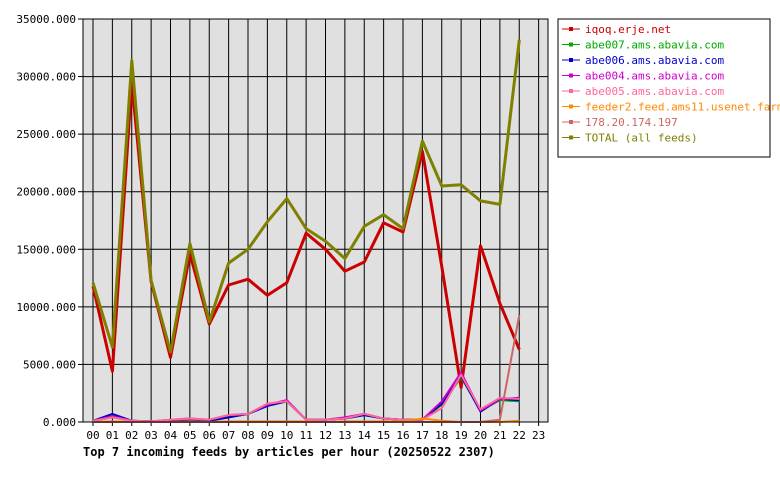 This screenshot has width=780, height=480. I want to click on y-tick-label: 15000.000, so click(46, 249).